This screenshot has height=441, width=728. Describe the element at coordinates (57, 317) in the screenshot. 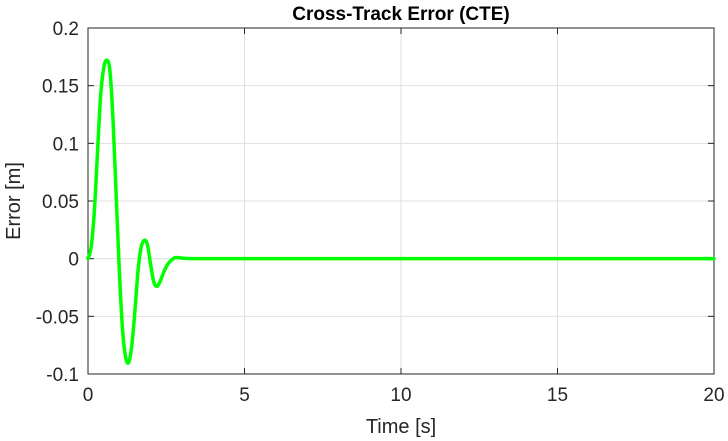

I see `y-tick-label: -0.05` at that location.